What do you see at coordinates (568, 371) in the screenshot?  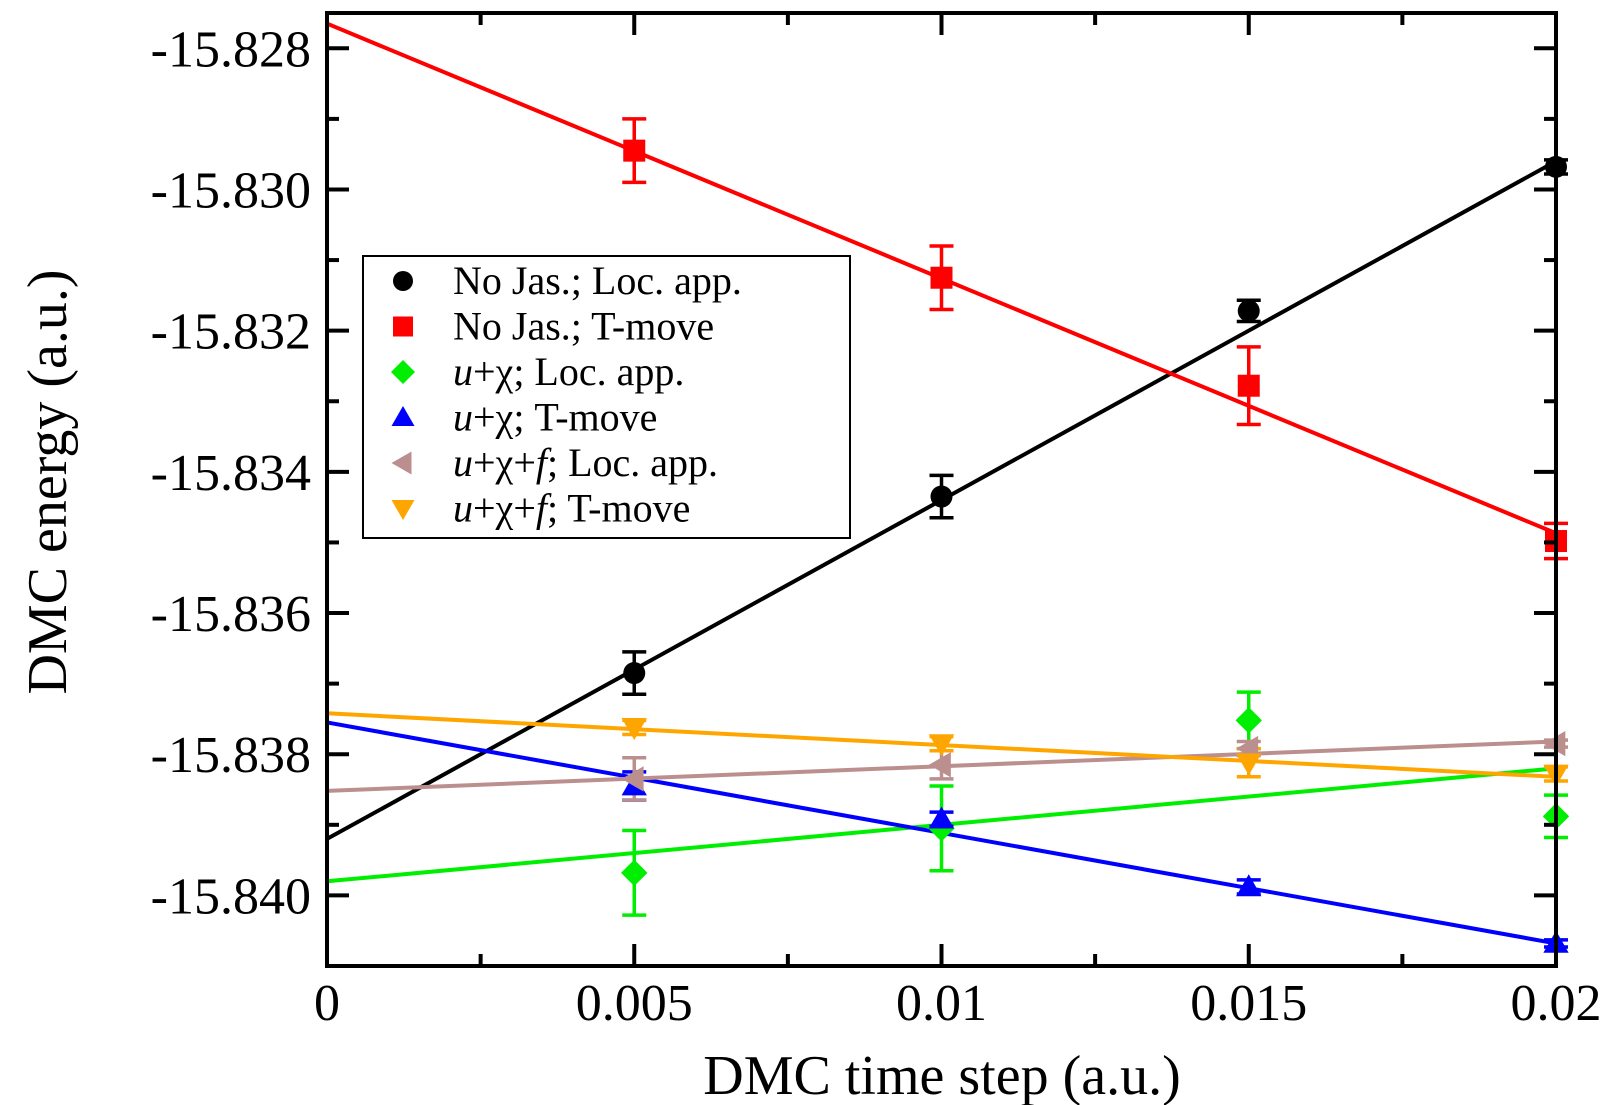 I see `legend-label-2: u+χ; Loc. app.` at bounding box center [568, 371].